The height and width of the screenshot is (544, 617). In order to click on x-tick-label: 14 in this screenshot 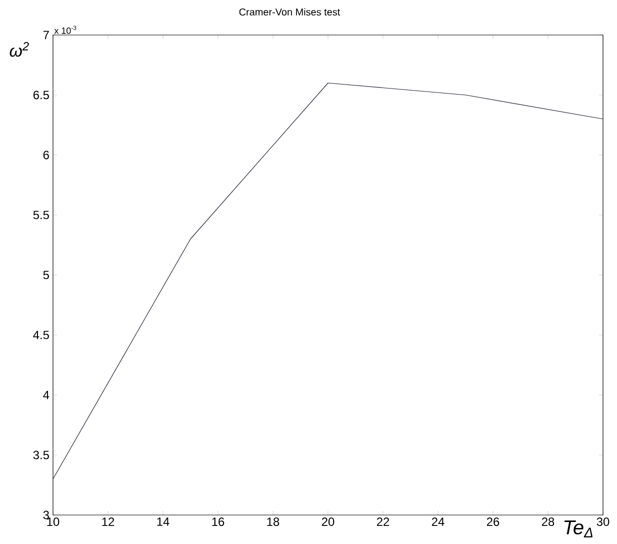, I will do `click(163, 522)`.